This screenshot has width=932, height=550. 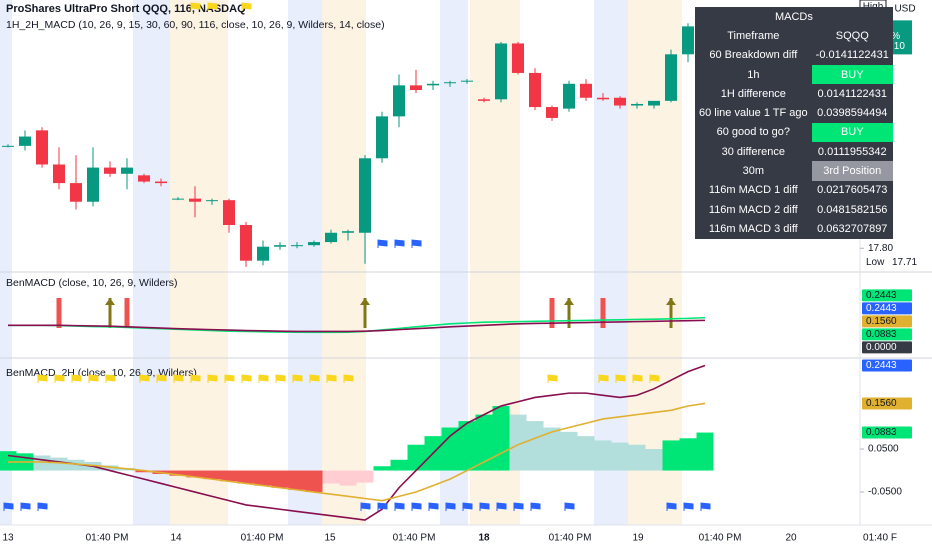 I want to click on x-tick-label: 18, so click(x=484, y=538).